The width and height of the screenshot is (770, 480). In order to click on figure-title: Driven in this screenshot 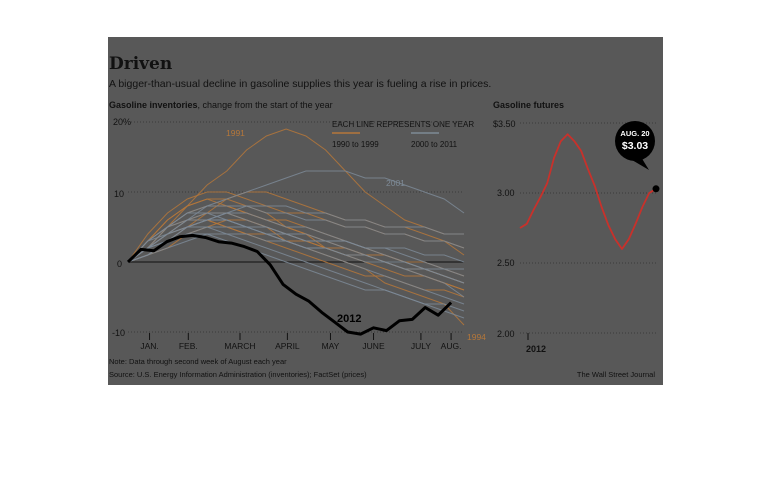, I will do `click(140, 64)`.